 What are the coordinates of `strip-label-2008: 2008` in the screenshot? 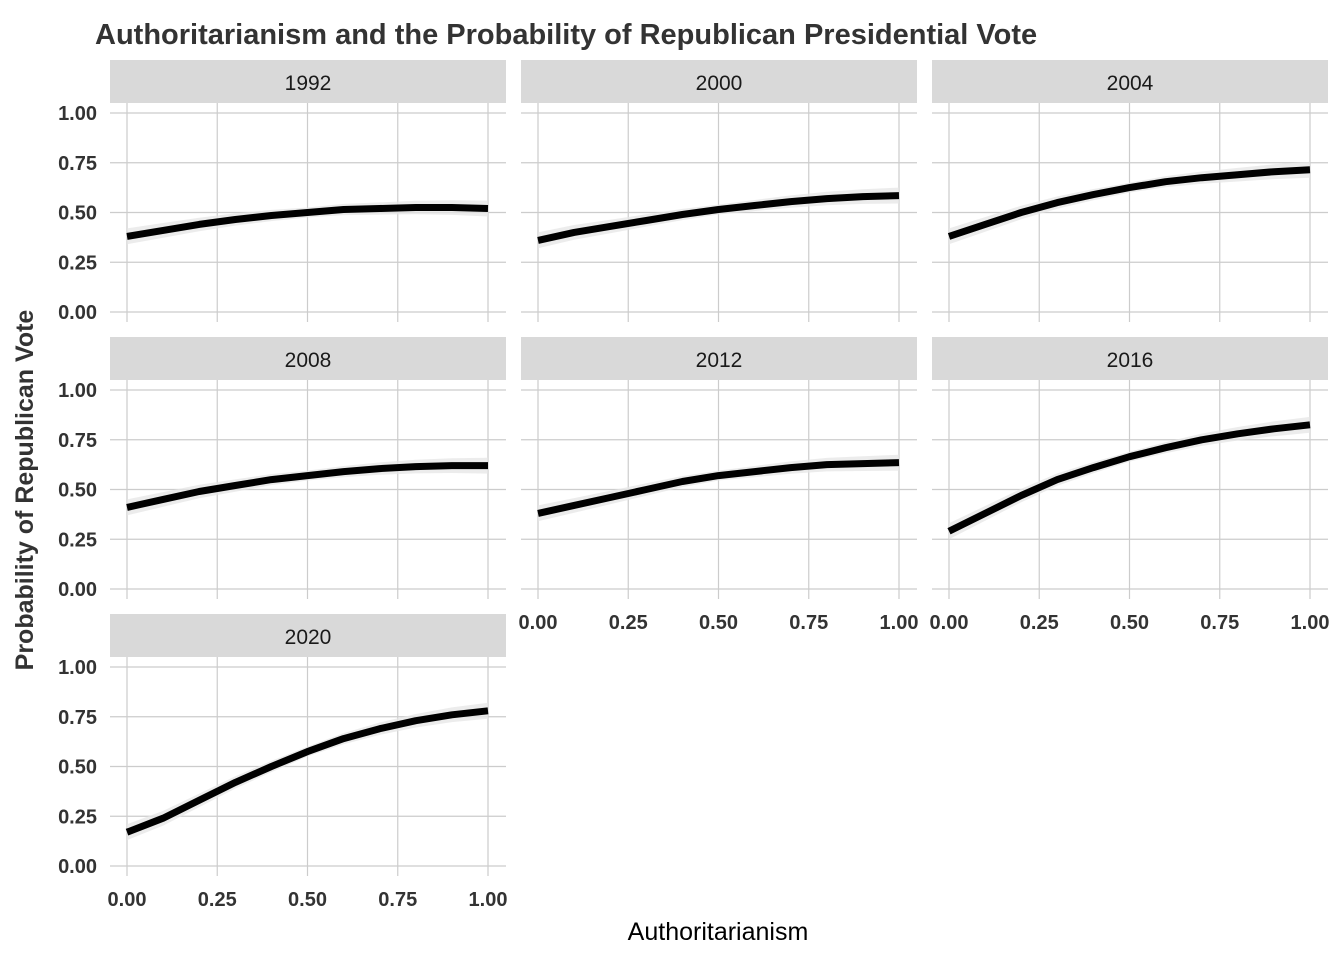 It's located at (308, 360).